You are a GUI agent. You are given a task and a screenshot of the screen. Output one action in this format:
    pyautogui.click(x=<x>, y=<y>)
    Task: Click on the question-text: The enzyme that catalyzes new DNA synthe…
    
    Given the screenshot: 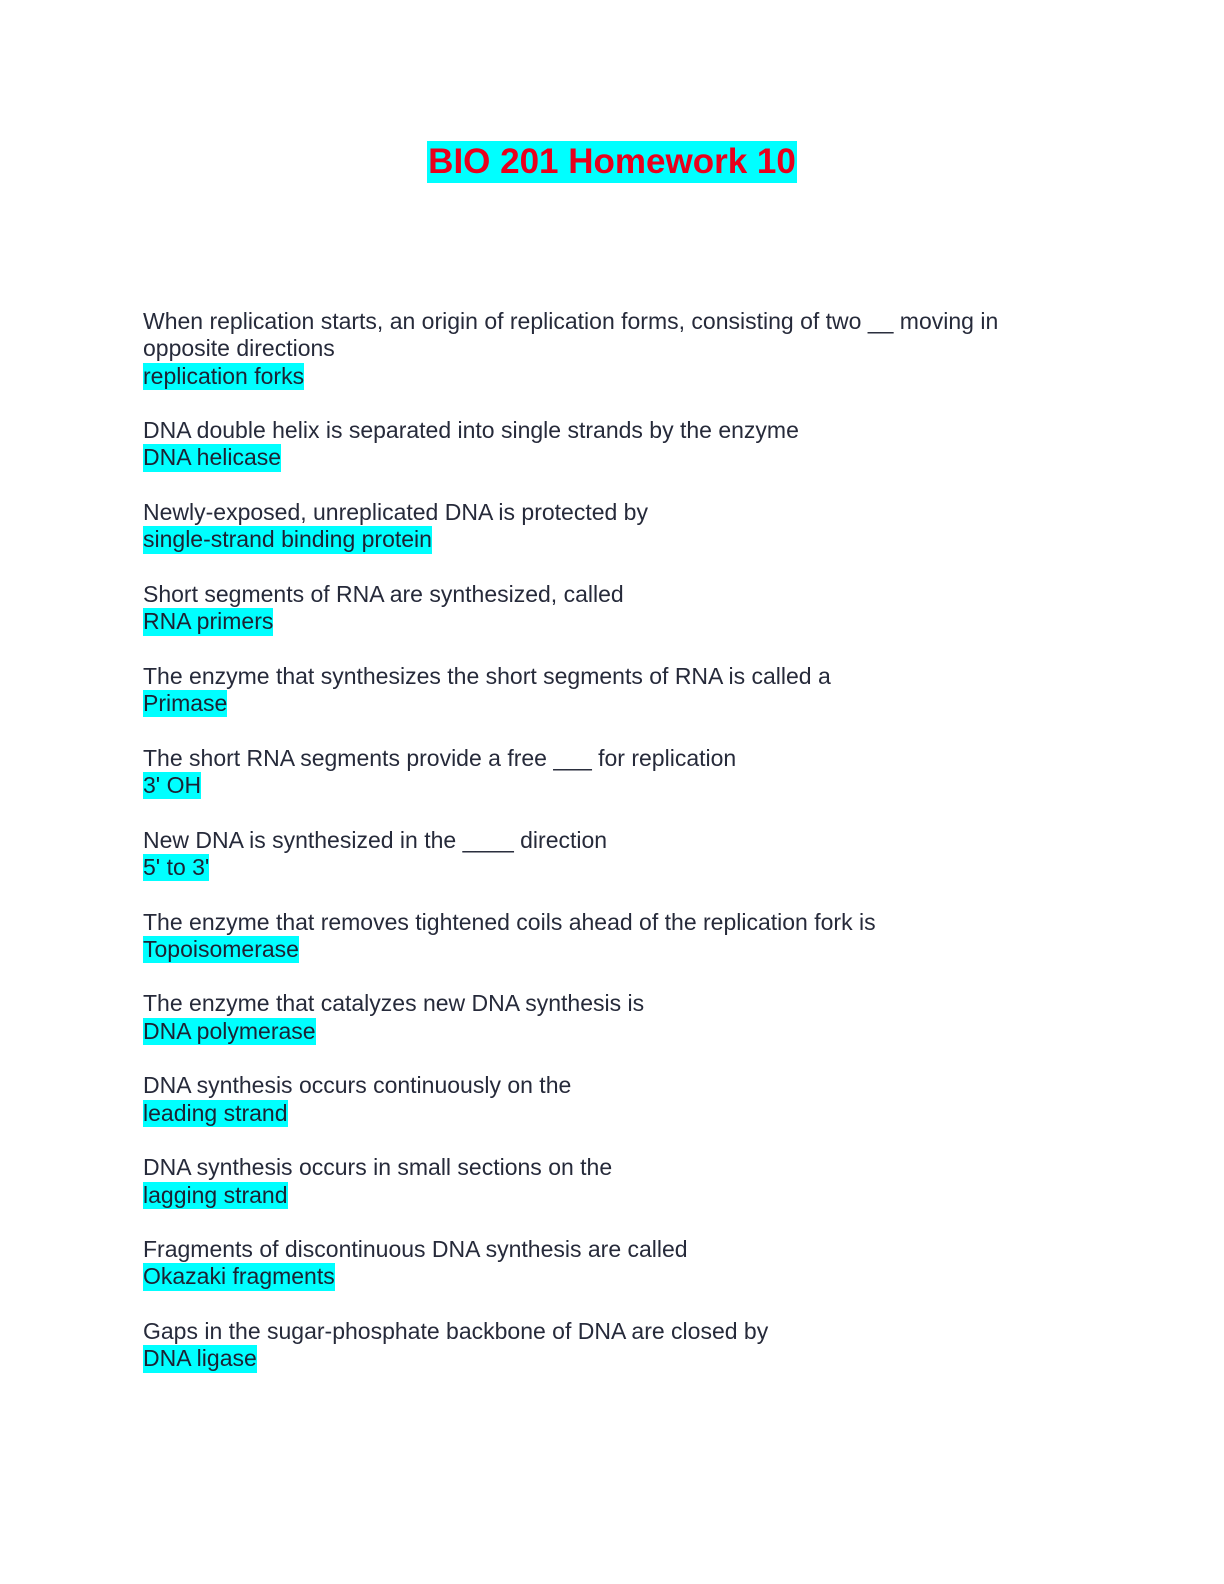 What is the action you would take?
    pyautogui.click(x=394, y=1003)
    